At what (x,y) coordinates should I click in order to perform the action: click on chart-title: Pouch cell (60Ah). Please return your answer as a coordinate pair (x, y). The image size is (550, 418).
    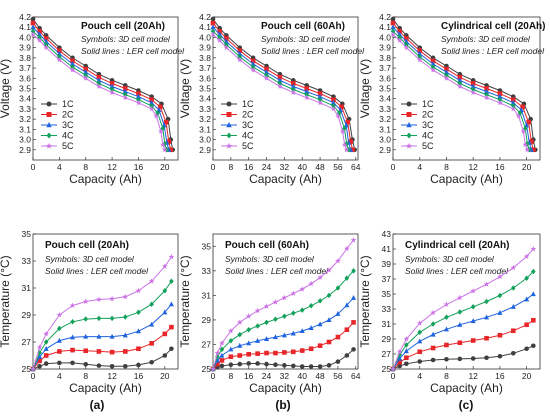
    Looking at the image, I should click on (303, 26).